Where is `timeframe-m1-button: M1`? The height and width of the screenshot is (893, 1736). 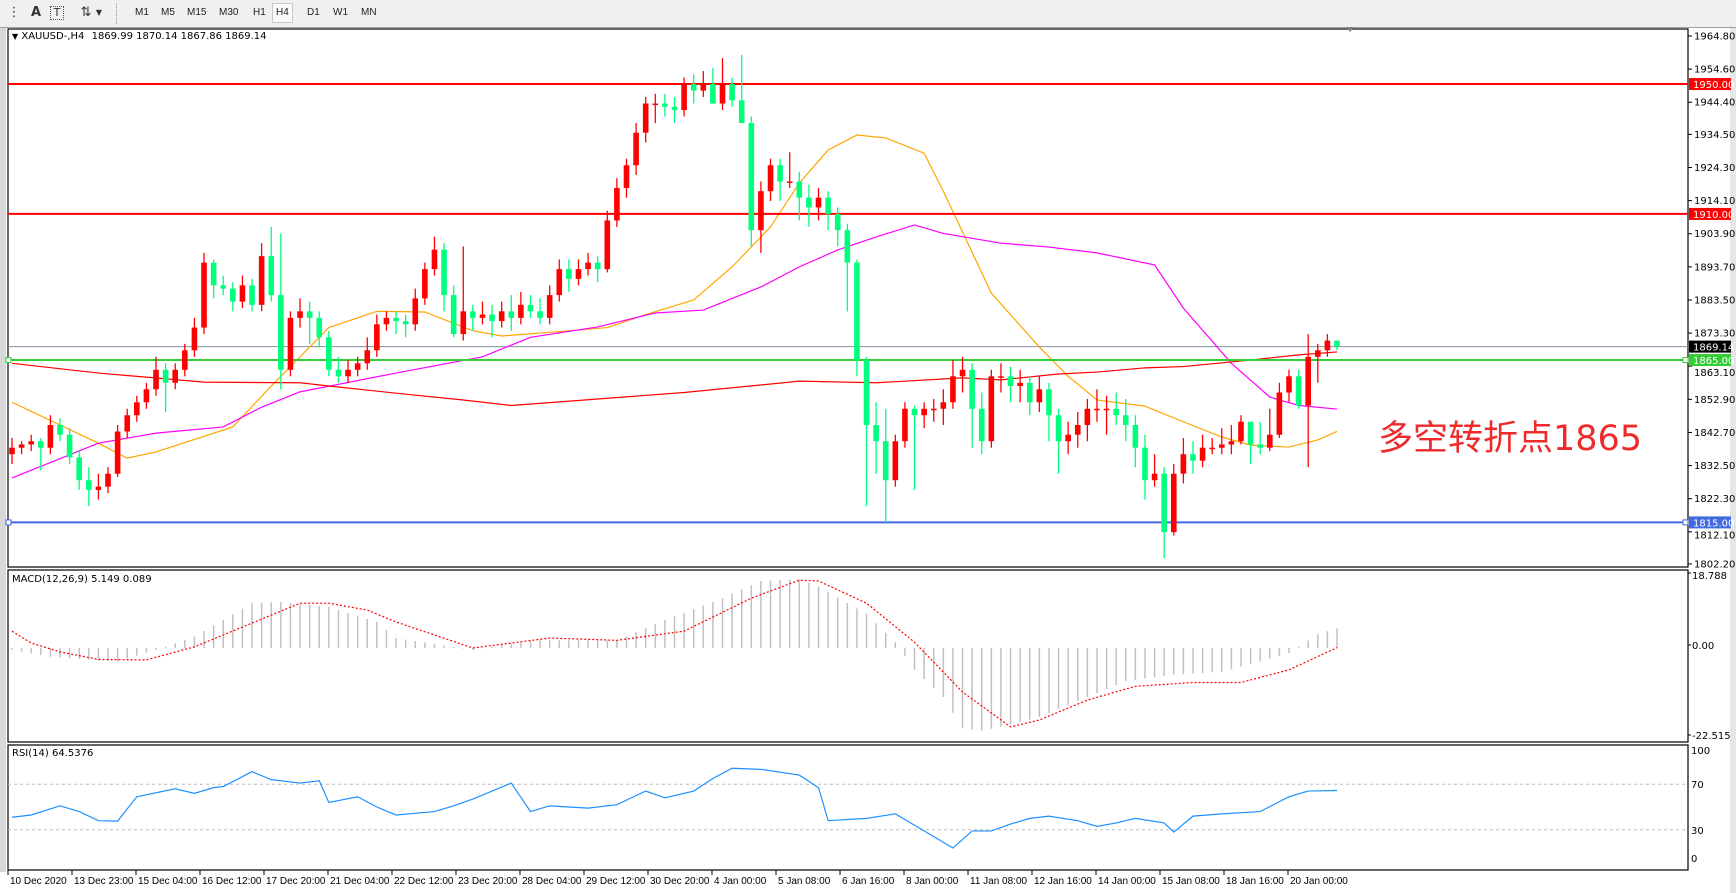
timeframe-m1-button: M1 is located at coordinates (142, 12).